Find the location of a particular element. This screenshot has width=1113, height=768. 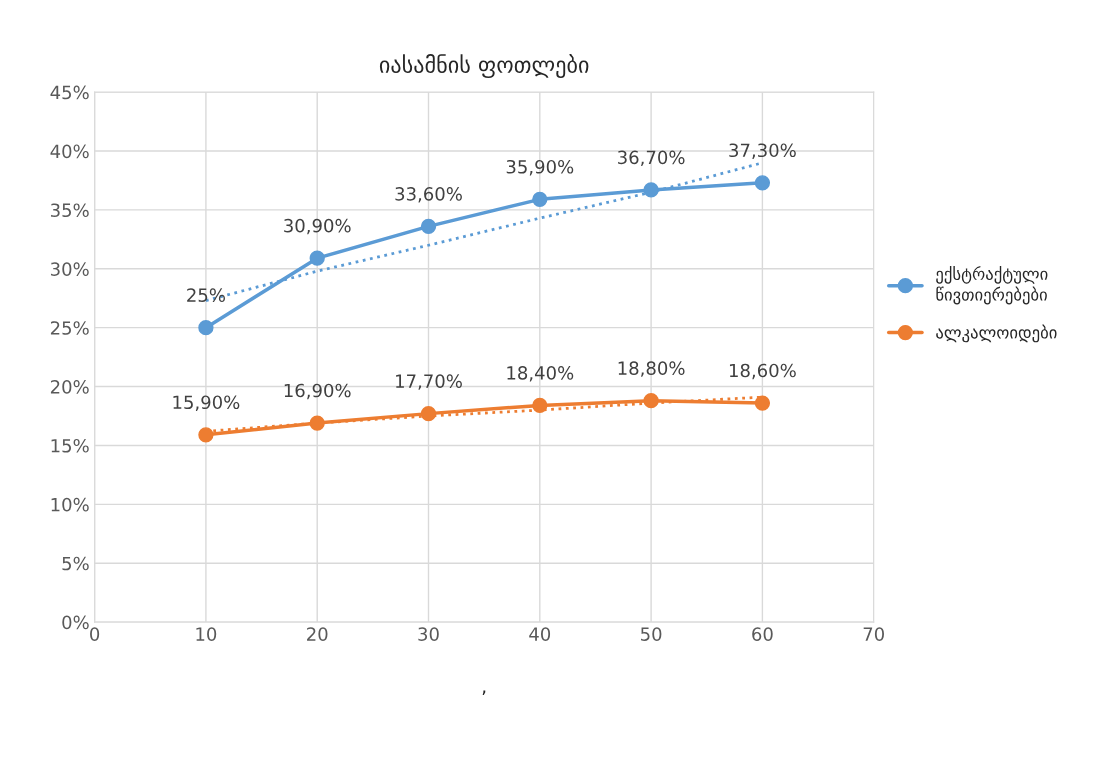

x-tick-label: 10 is located at coordinates (206, 634).